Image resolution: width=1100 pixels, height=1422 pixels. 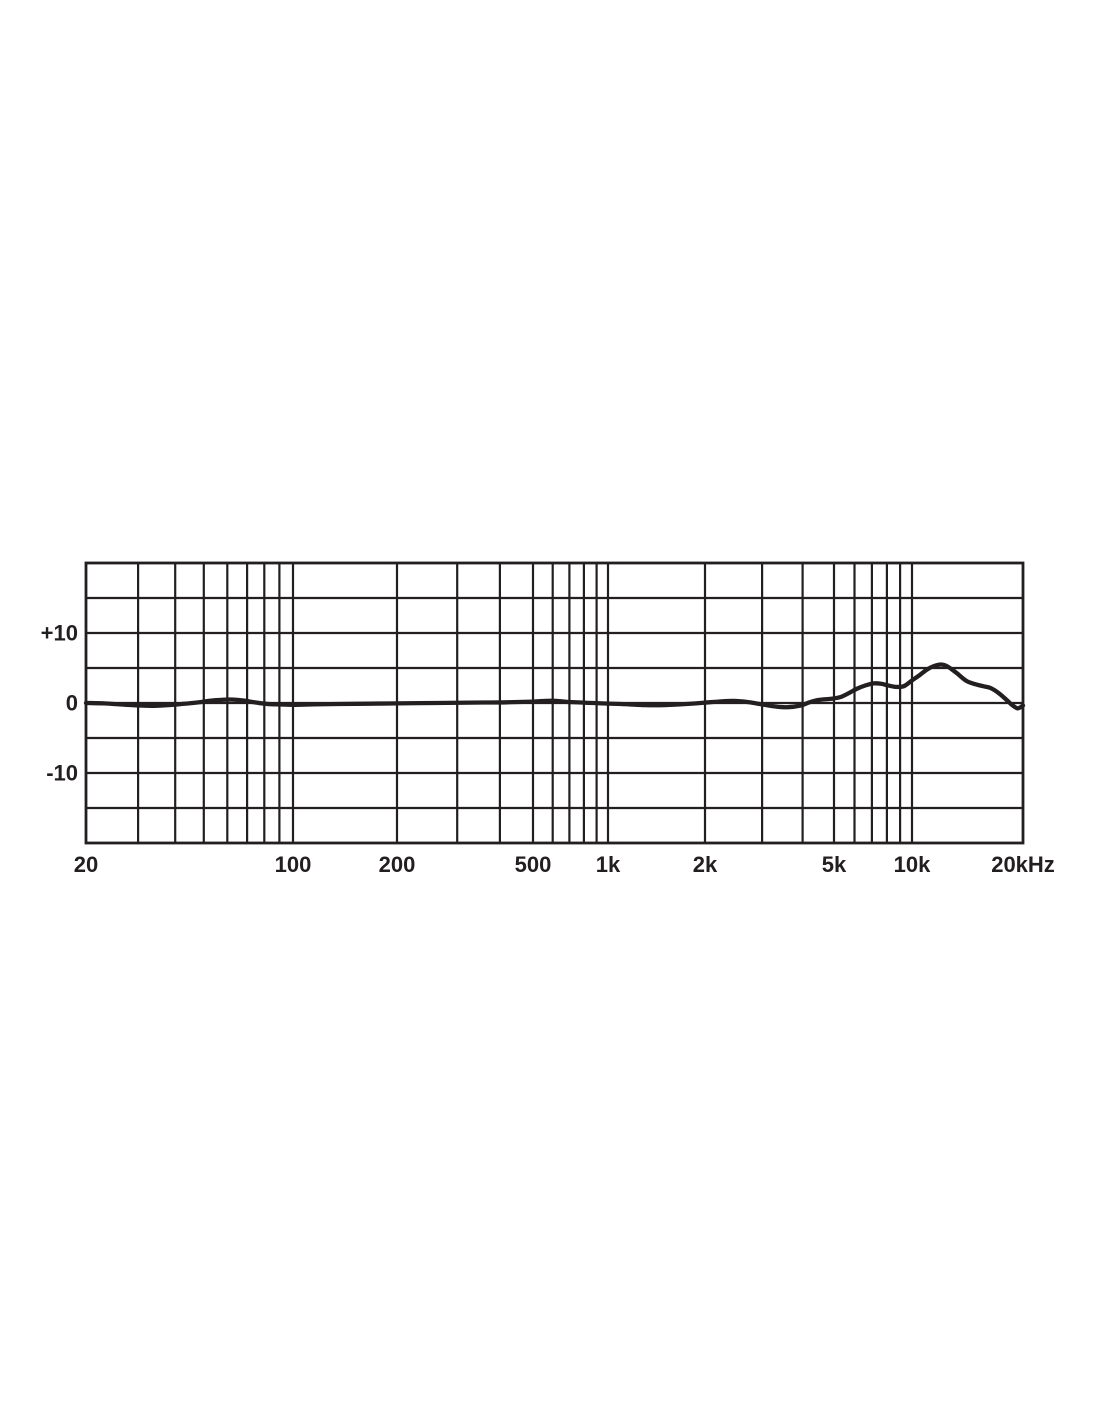 What do you see at coordinates (86, 864) in the screenshot?
I see `x-axis-label-20: 20` at bounding box center [86, 864].